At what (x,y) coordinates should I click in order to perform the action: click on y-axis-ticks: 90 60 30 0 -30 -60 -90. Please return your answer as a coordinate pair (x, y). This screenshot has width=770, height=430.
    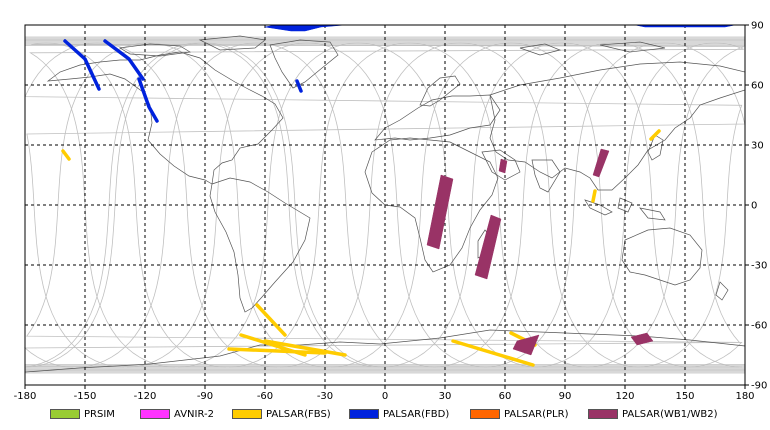
    Looking at the image, I should click on (756, 206).